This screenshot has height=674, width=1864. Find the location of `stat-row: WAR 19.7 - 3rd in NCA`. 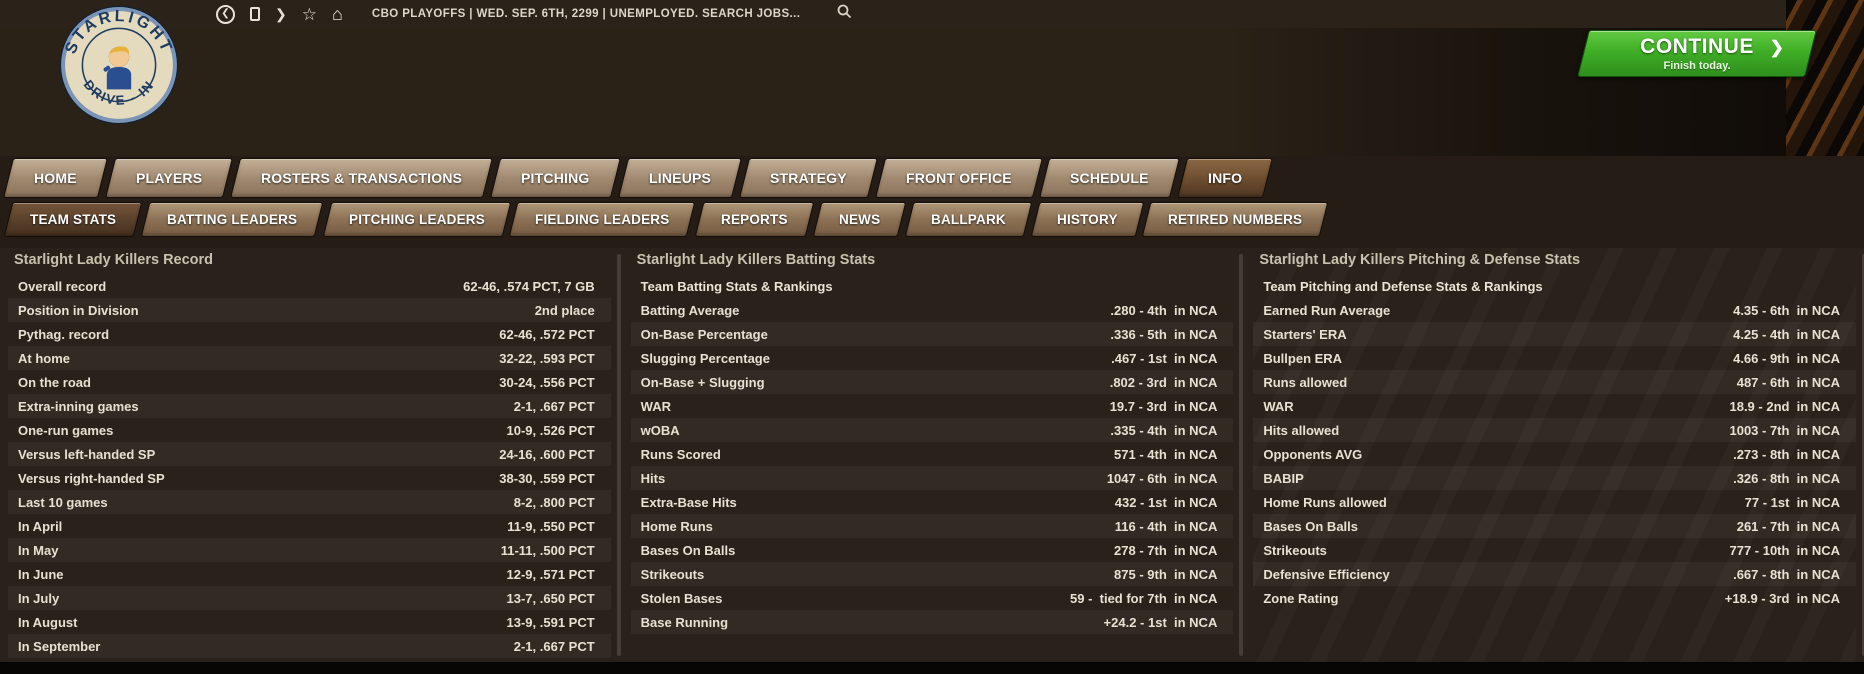

stat-row: WAR 19.7 - 3rd in NCA is located at coordinates (929, 406).